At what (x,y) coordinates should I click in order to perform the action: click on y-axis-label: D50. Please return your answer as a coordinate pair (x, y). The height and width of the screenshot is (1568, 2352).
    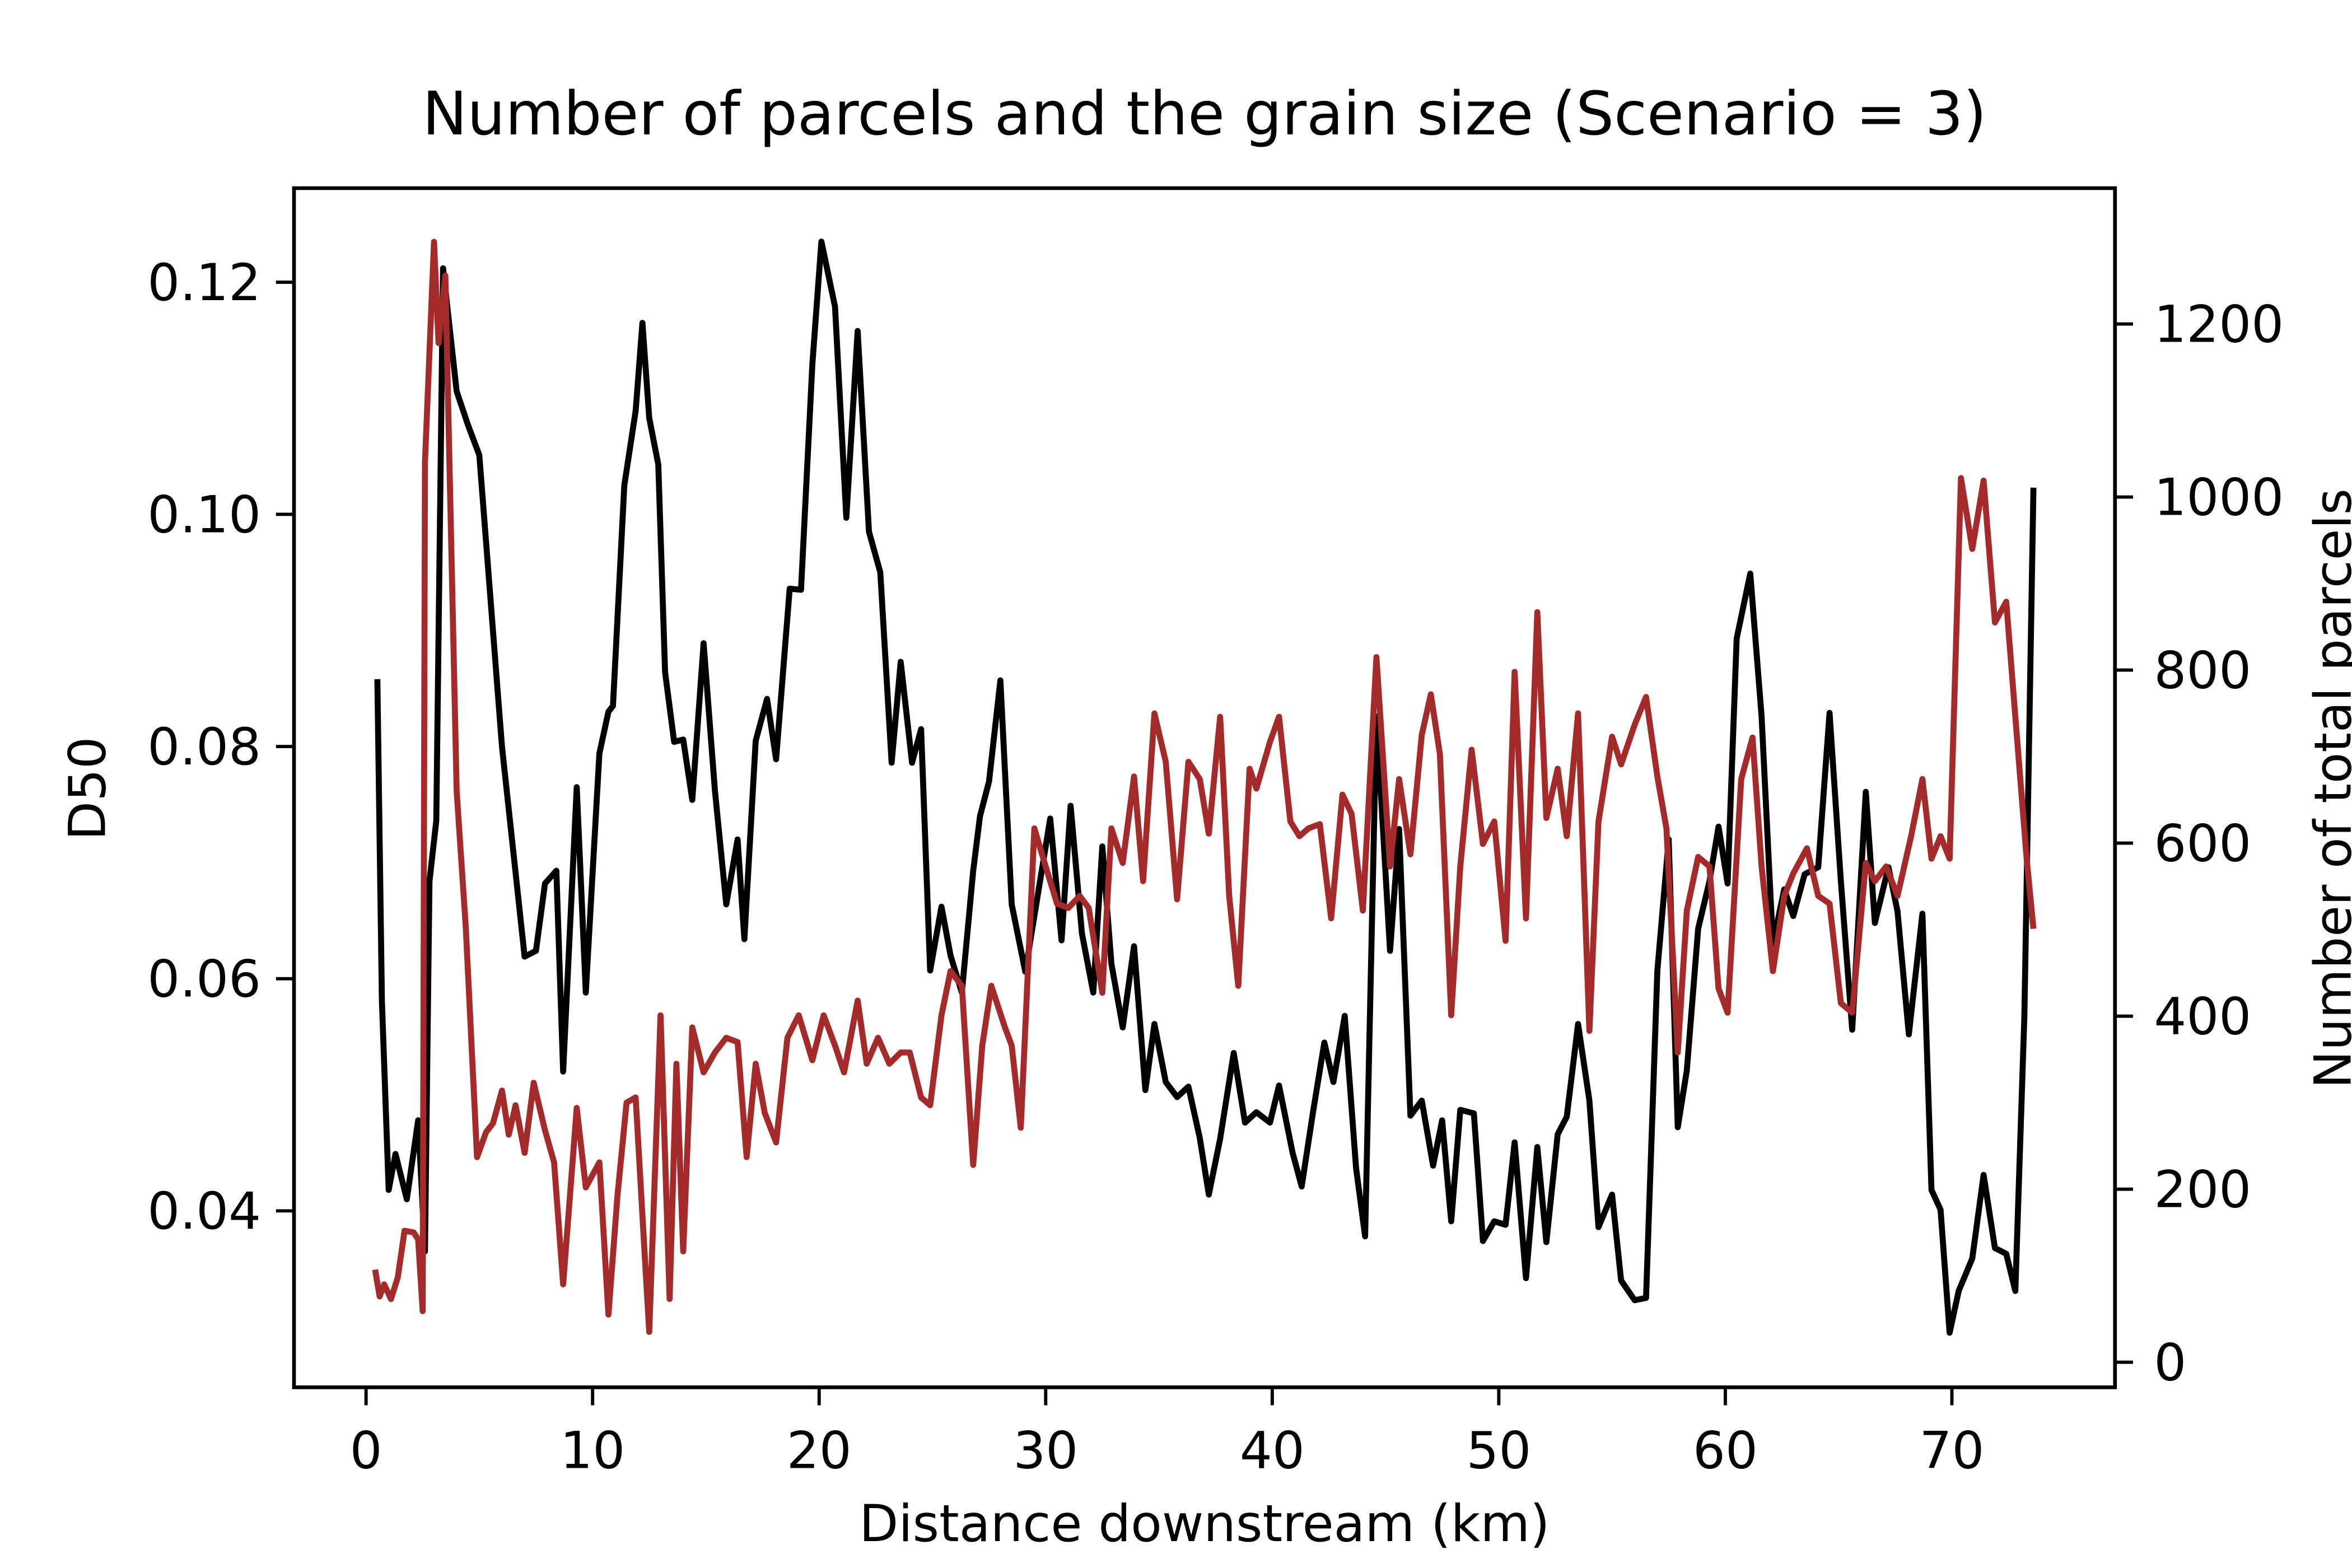
    Looking at the image, I should click on (88, 788).